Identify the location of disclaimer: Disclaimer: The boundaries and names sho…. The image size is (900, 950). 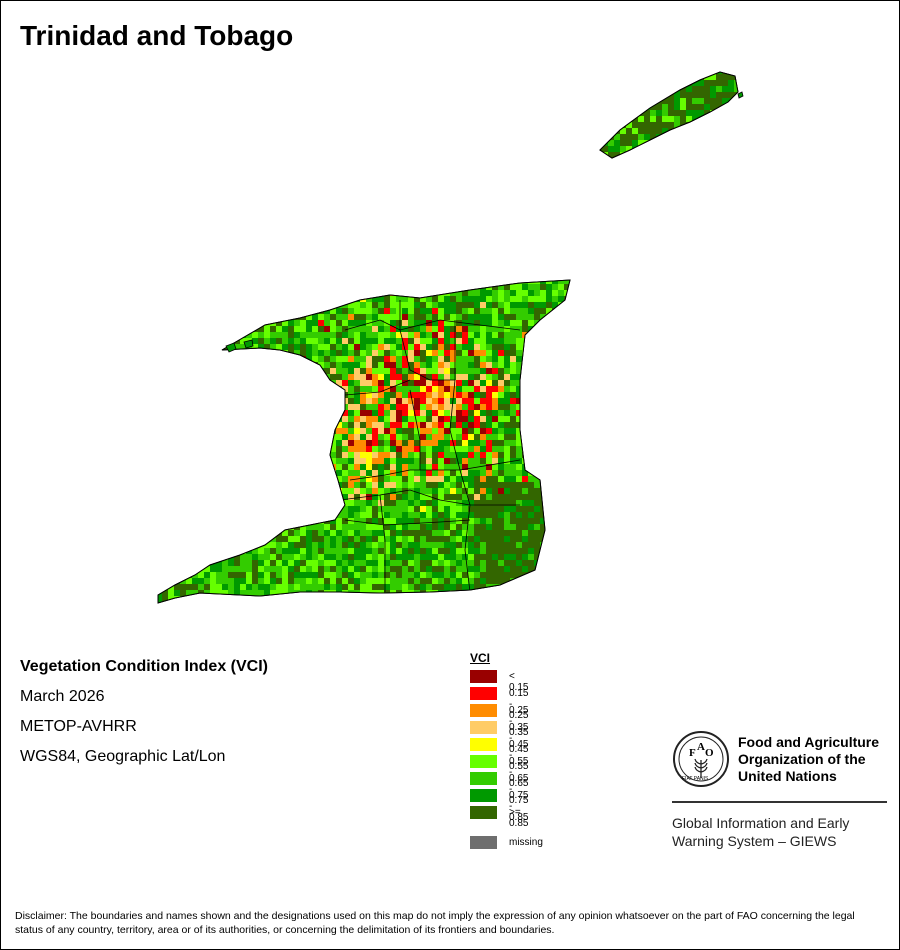
(435, 923).